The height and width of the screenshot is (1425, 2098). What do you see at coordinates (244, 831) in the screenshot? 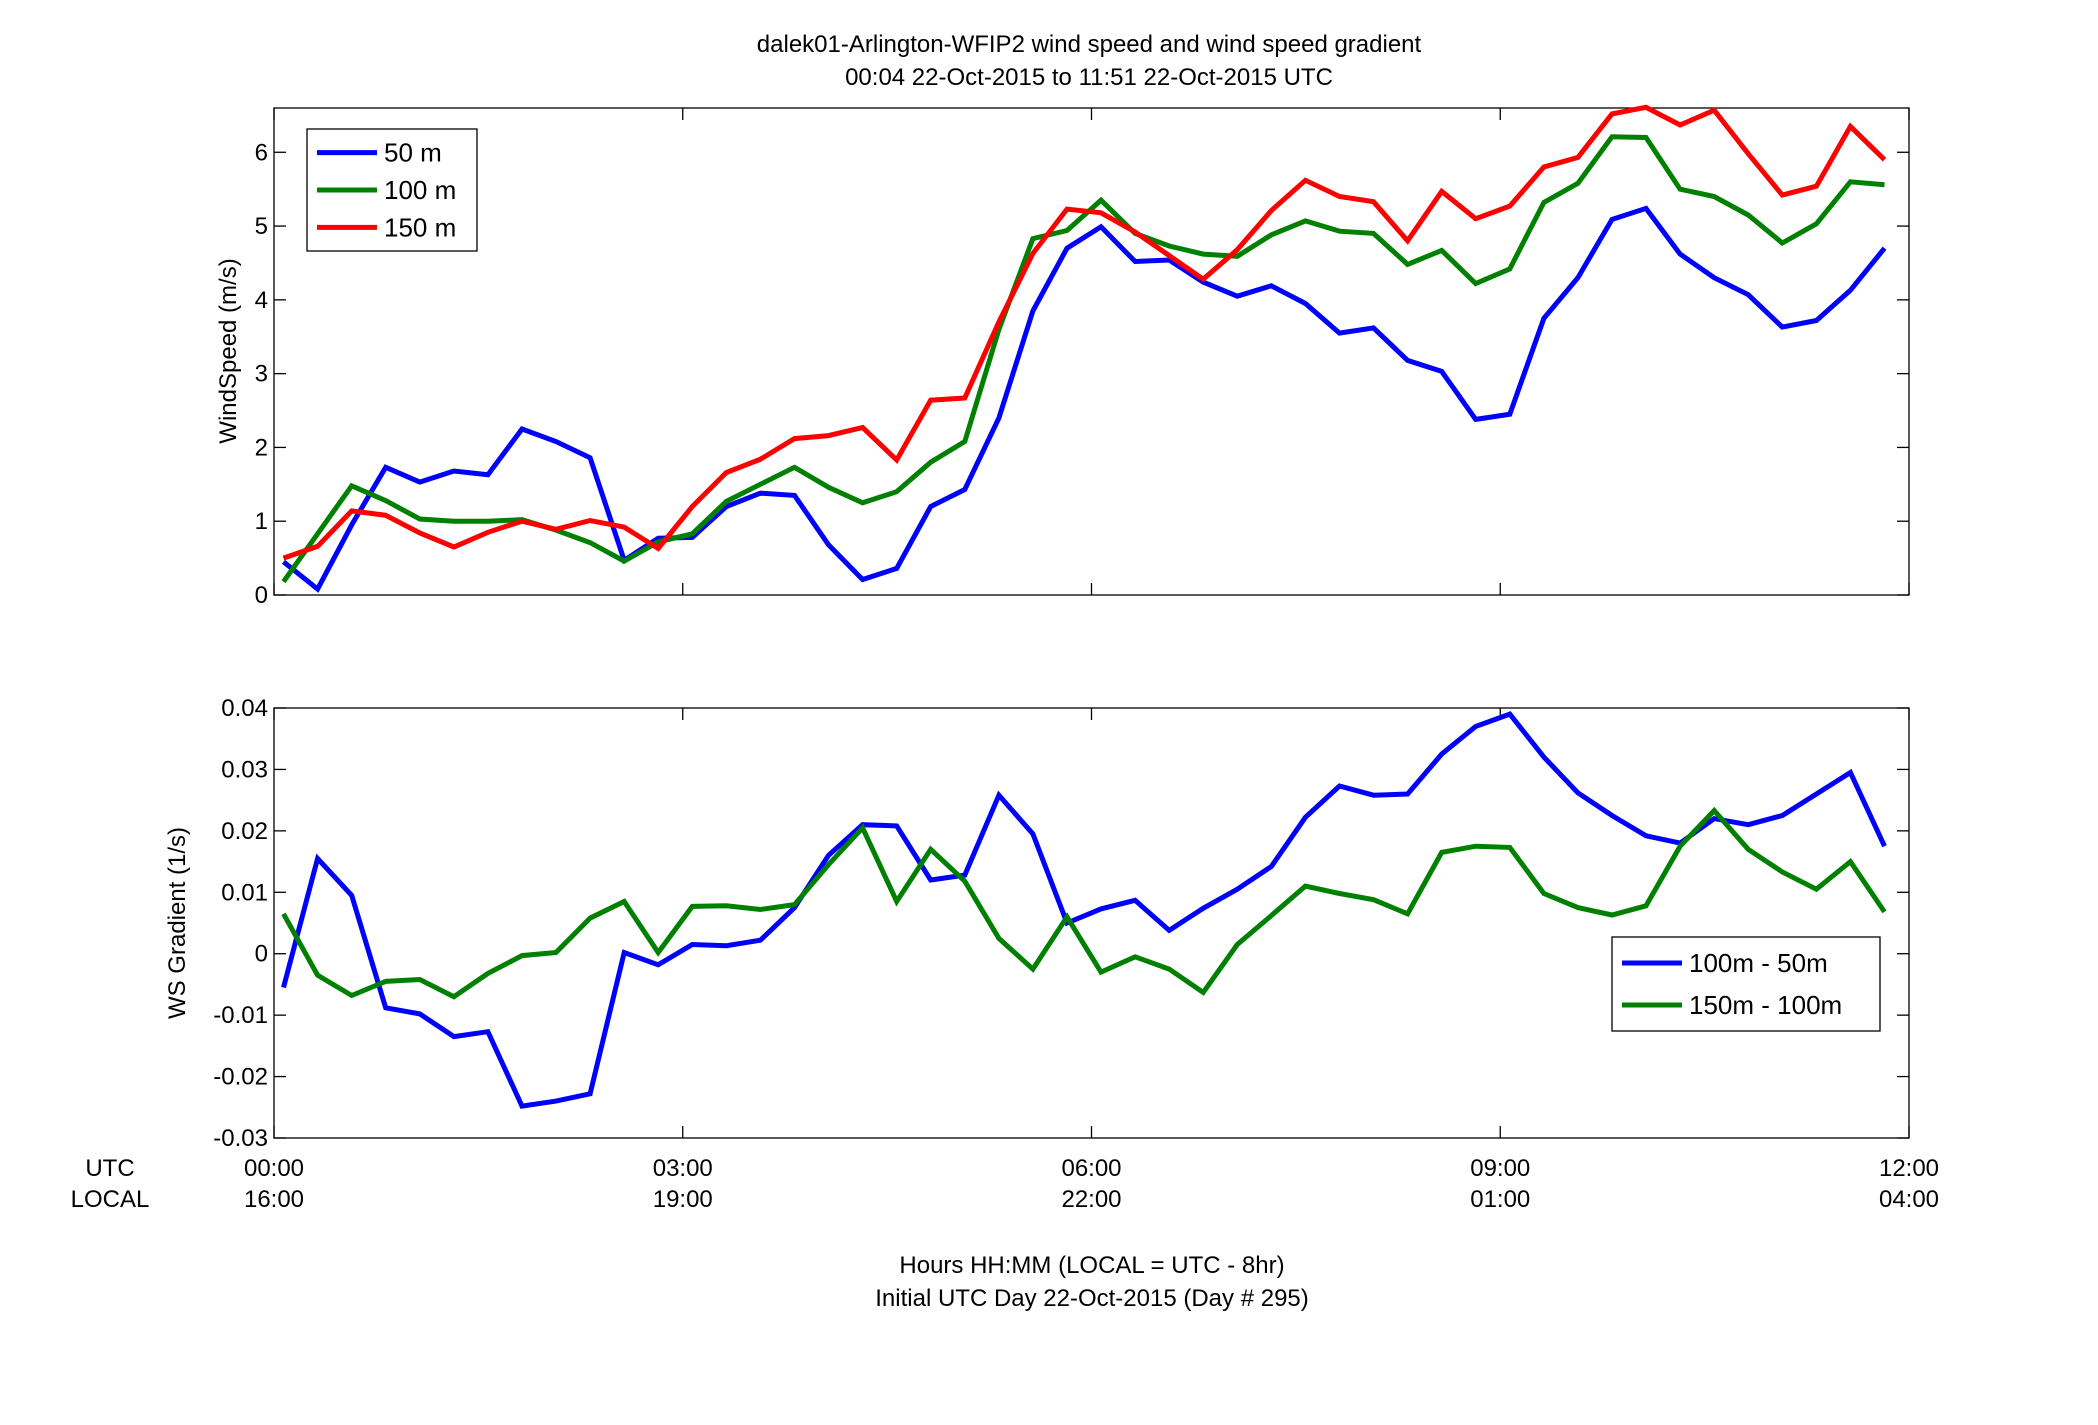
I see `y-tick-label: 0.02` at bounding box center [244, 831].